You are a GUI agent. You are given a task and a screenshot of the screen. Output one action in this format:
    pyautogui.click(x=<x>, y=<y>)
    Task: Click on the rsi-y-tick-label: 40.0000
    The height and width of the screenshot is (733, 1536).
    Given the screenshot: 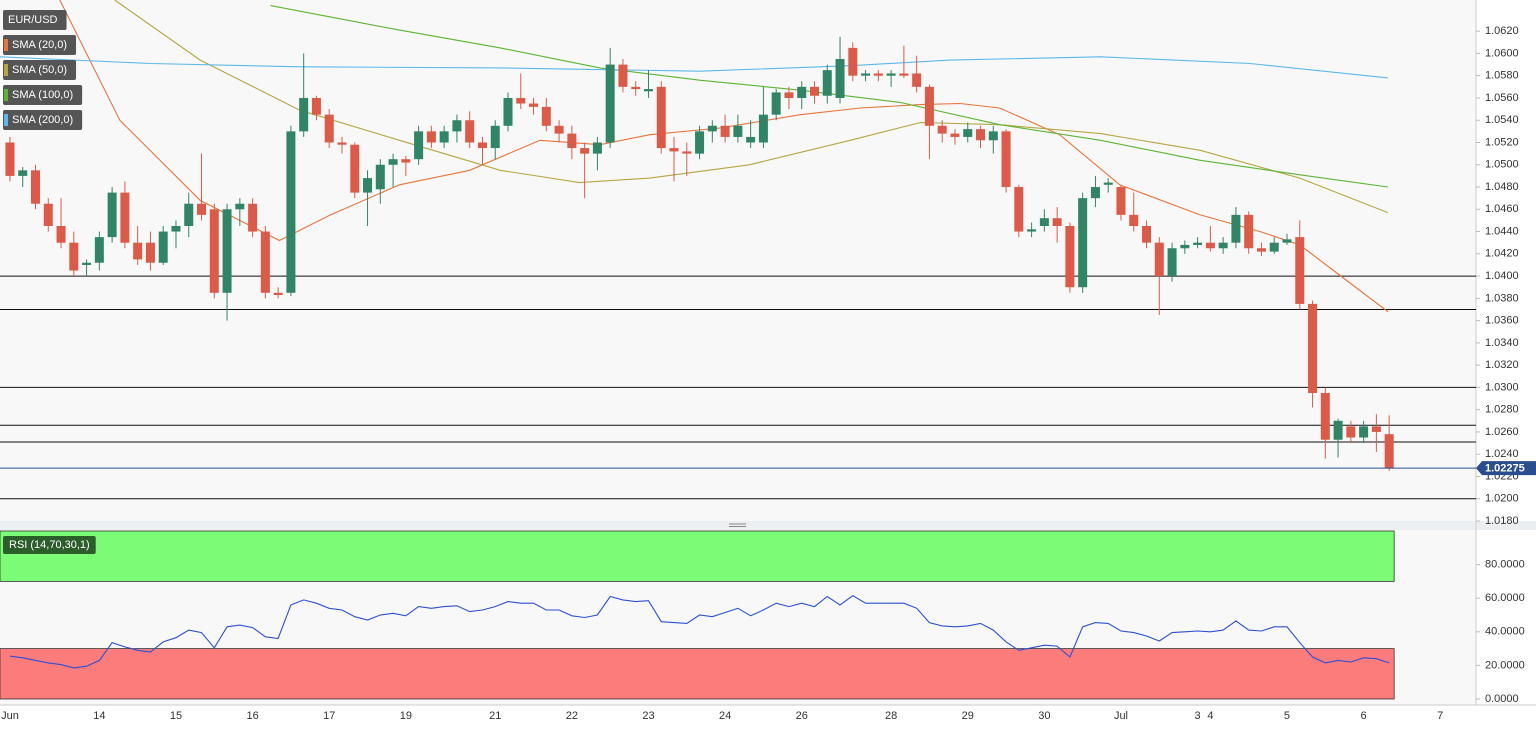 What is the action you would take?
    pyautogui.click(x=1505, y=632)
    